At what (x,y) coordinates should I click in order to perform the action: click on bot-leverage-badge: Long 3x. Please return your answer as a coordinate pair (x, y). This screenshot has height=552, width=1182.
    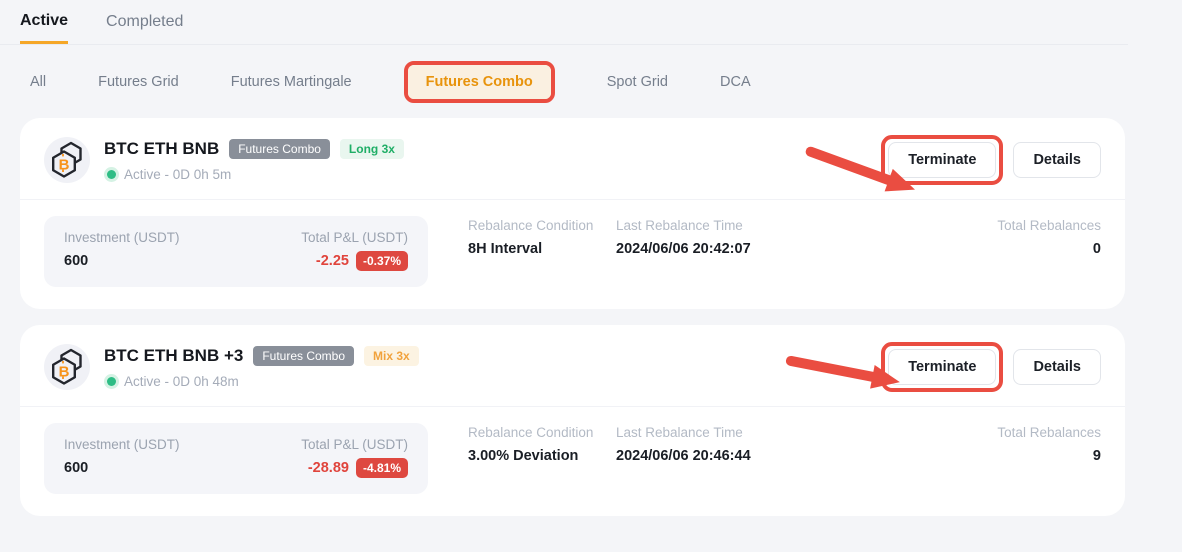
    Looking at the image, I should click on (371, 148).